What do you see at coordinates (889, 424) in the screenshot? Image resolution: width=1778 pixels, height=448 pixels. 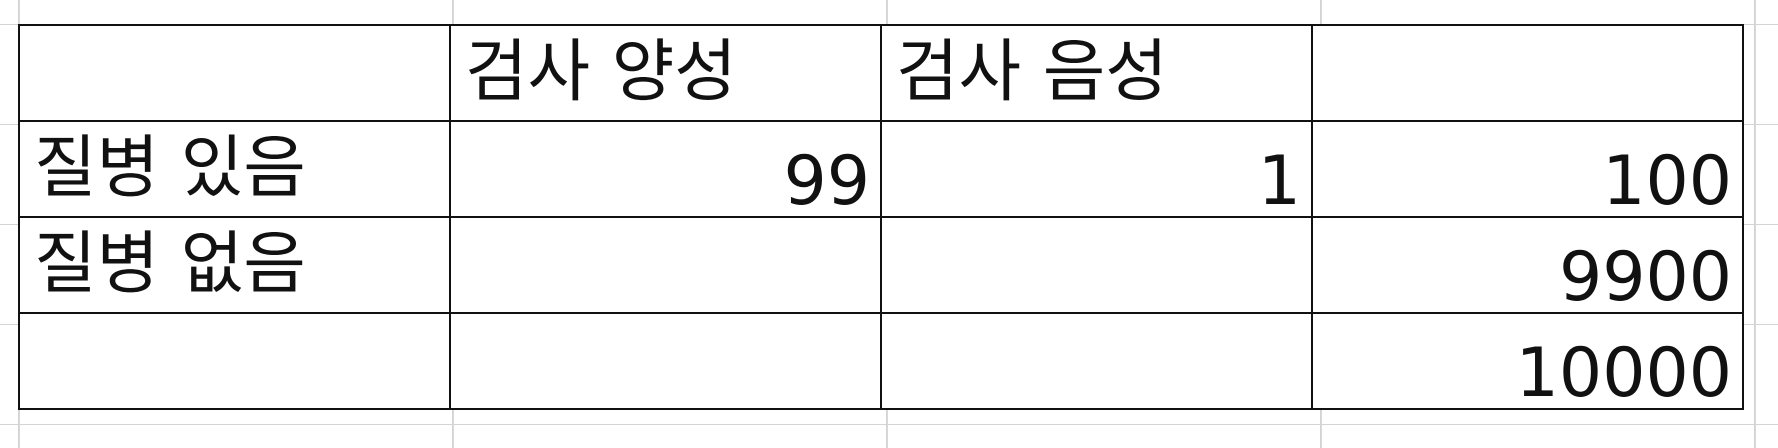 I see `gridline` at bounding box center [889, 424].